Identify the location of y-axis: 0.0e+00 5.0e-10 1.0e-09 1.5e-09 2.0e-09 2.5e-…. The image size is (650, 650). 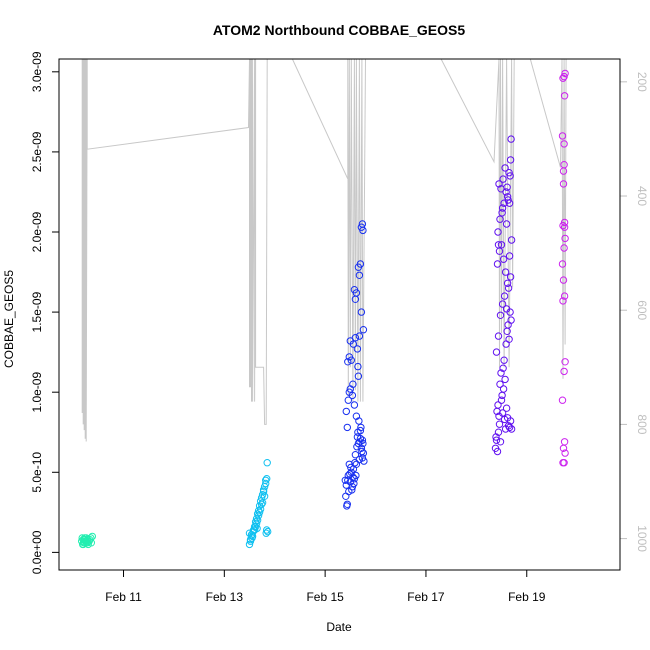
(45, 312).